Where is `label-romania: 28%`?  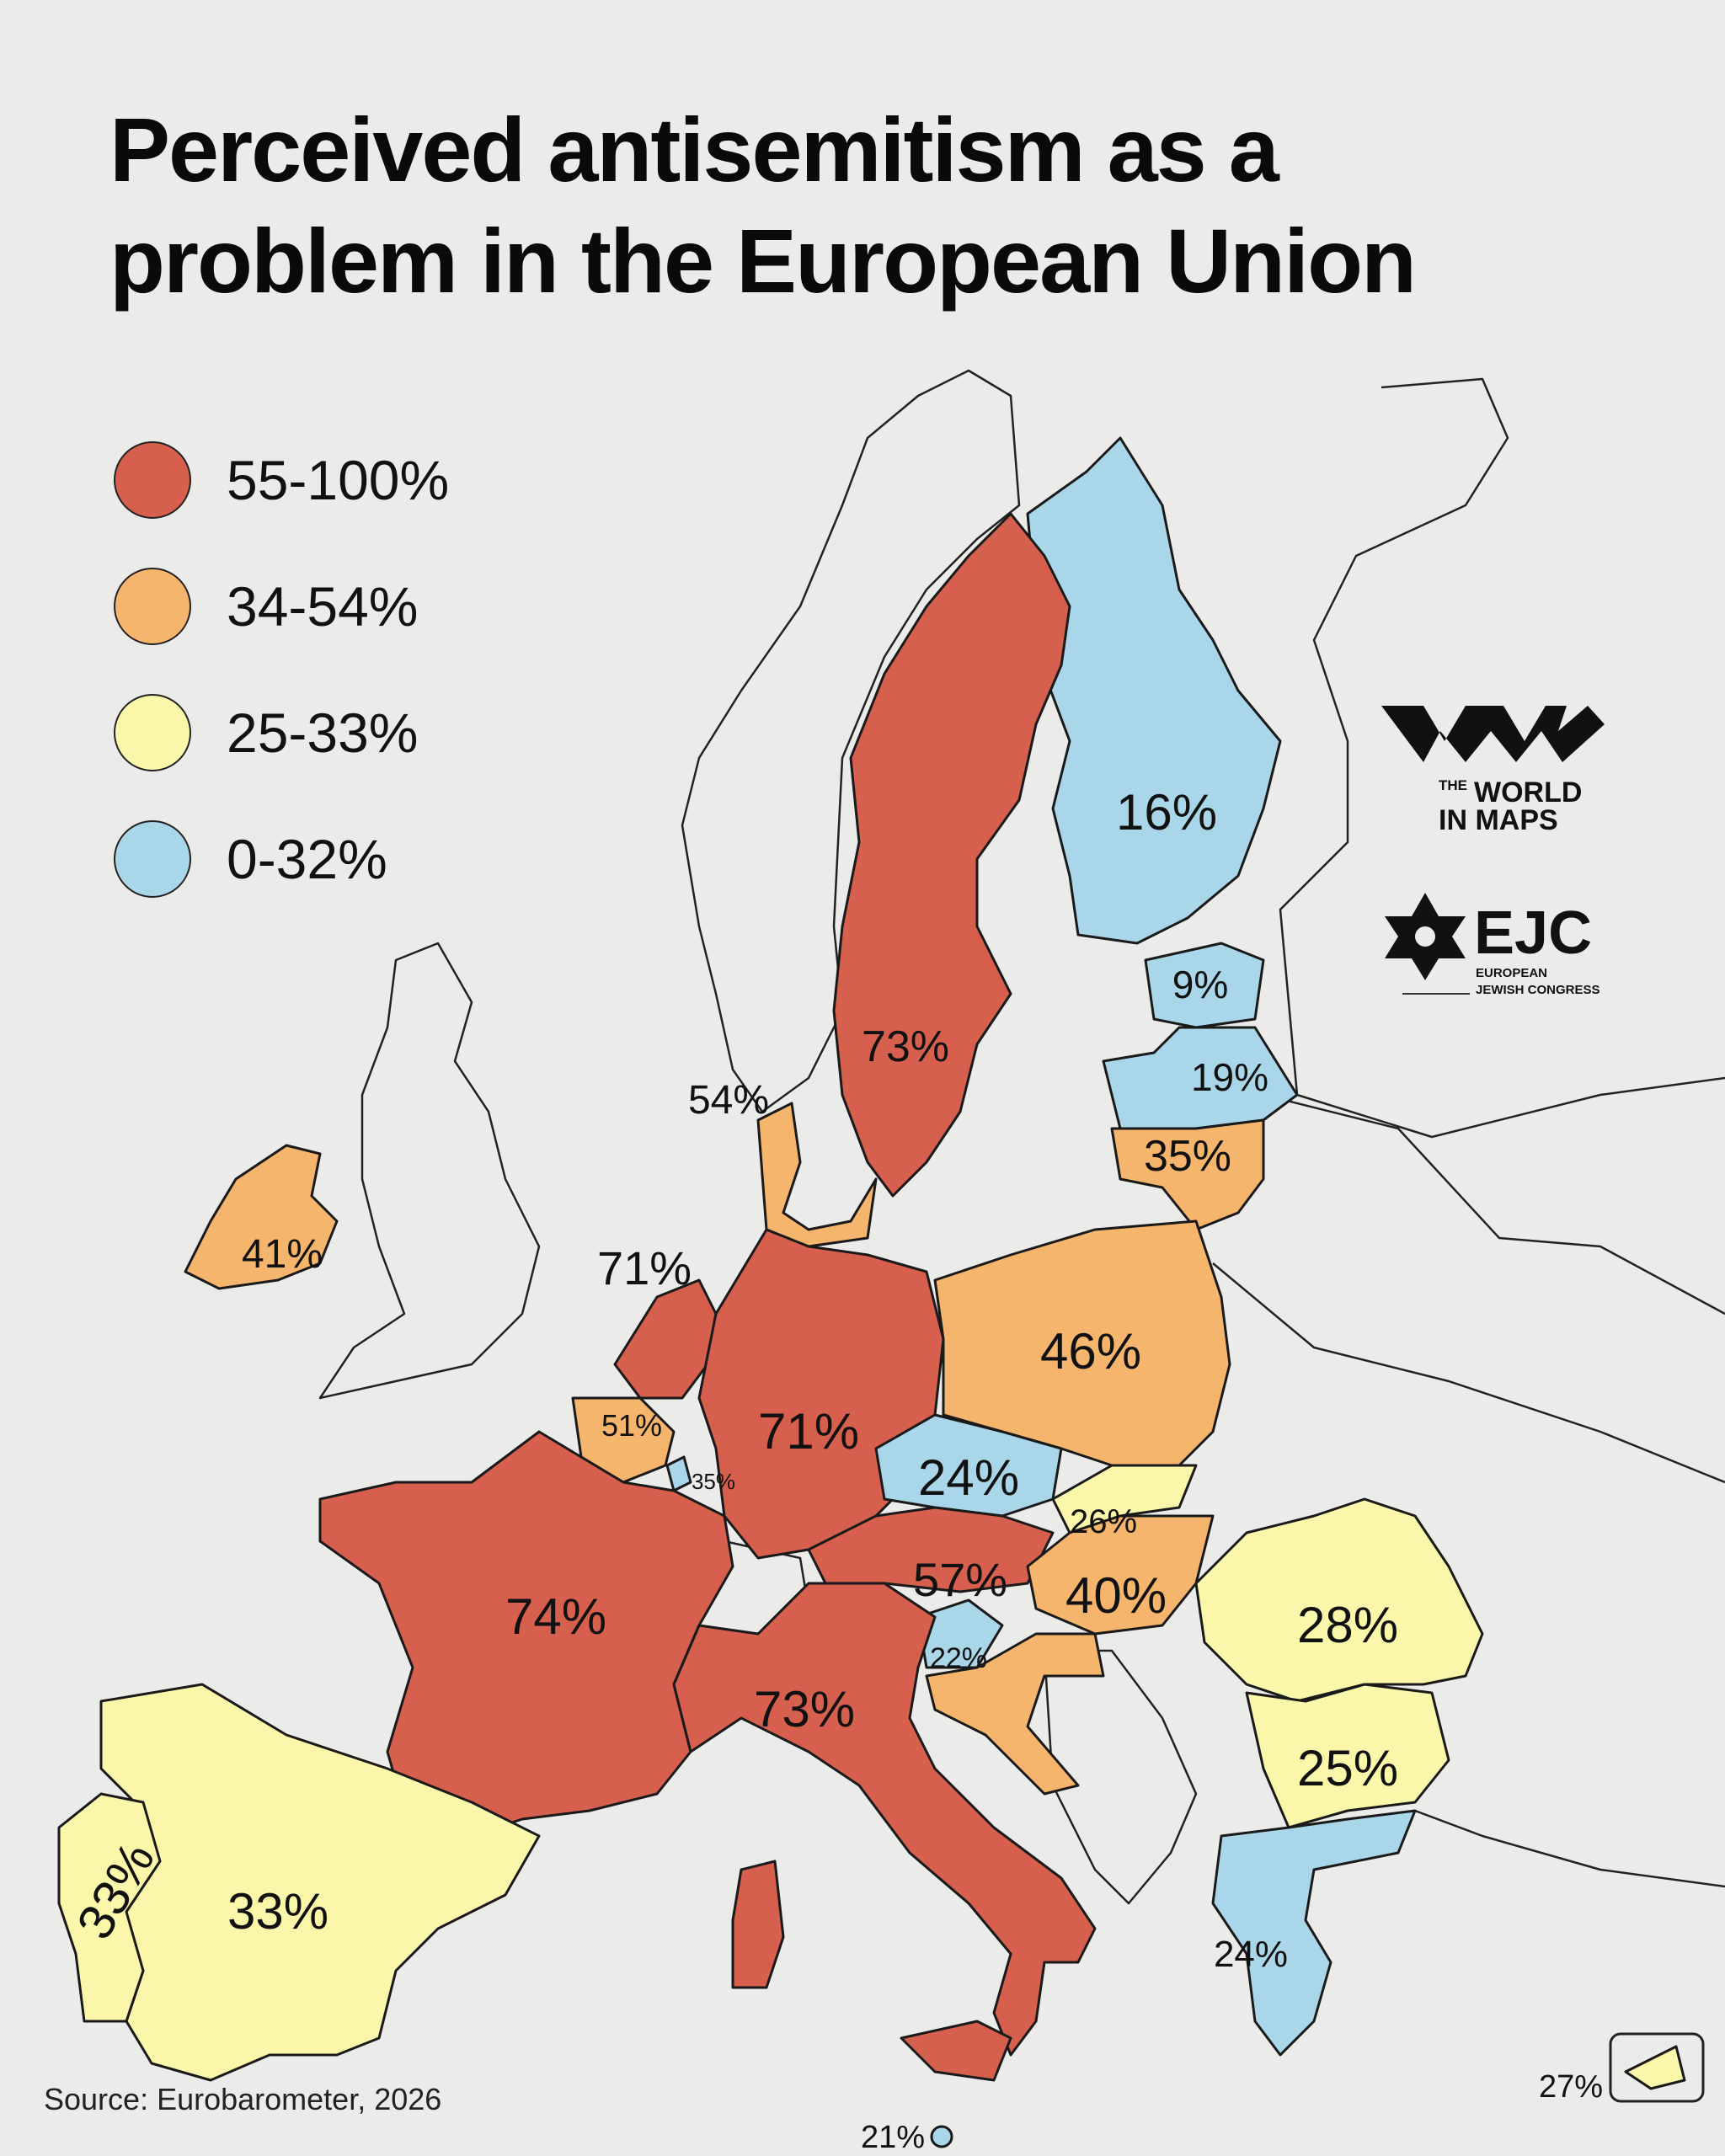 label-romania: 28% is located at coordinates (1347, 1625).